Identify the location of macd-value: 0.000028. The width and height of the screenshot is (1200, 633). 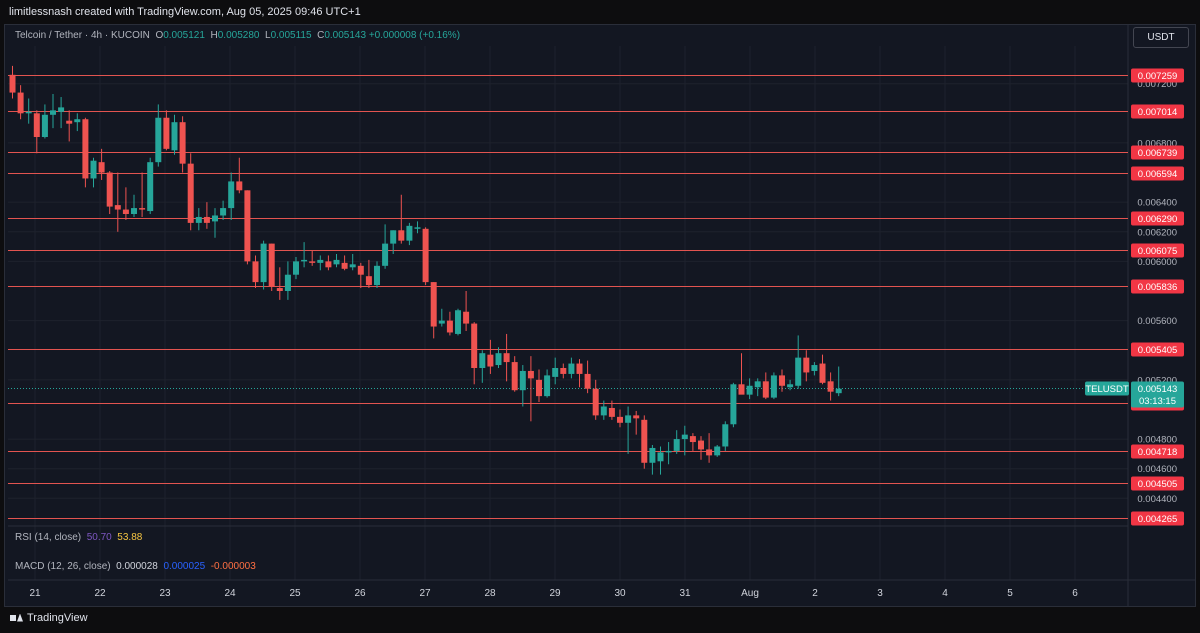
(137, 566).